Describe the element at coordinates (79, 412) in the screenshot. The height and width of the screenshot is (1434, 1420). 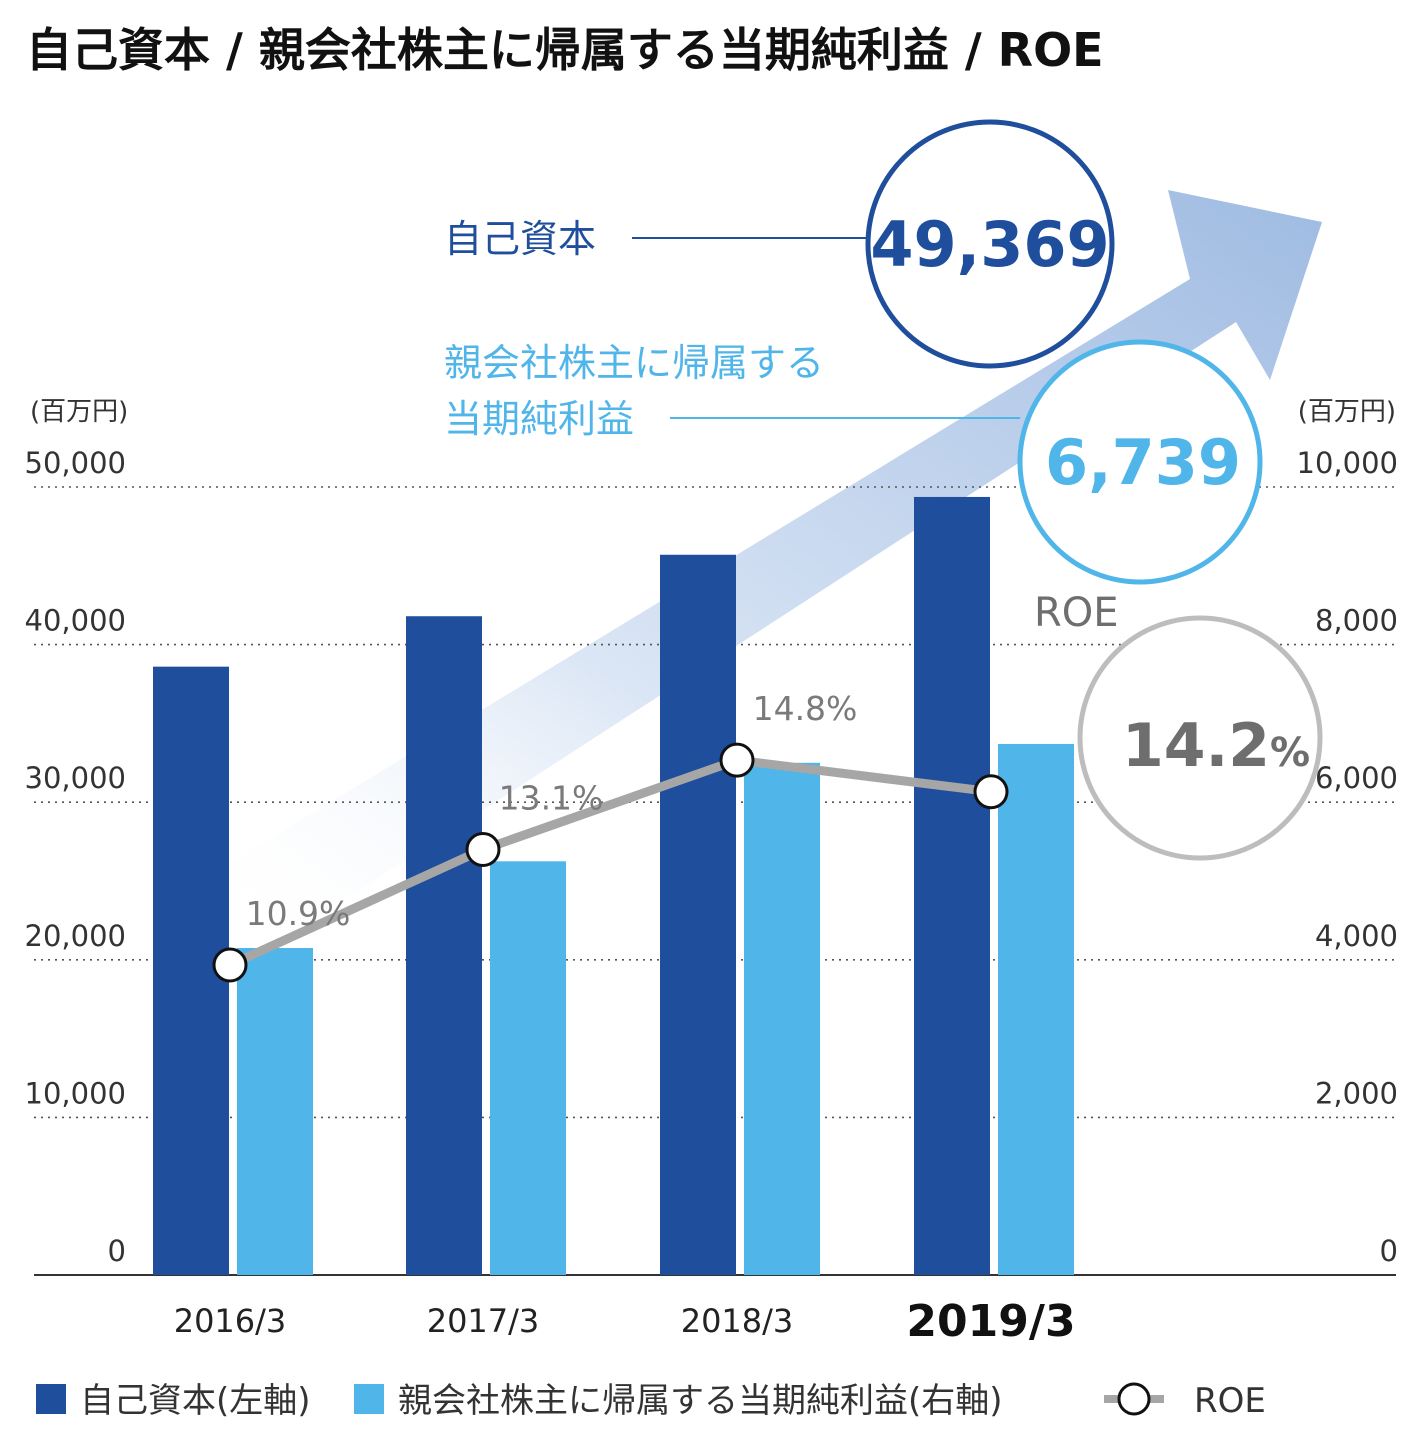
I see `left-axis-unit: (百万円)` at that location.